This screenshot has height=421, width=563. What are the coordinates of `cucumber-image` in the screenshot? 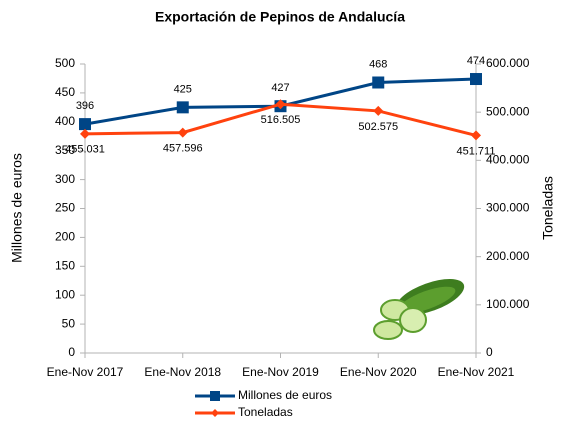 It's located at (419, 309).